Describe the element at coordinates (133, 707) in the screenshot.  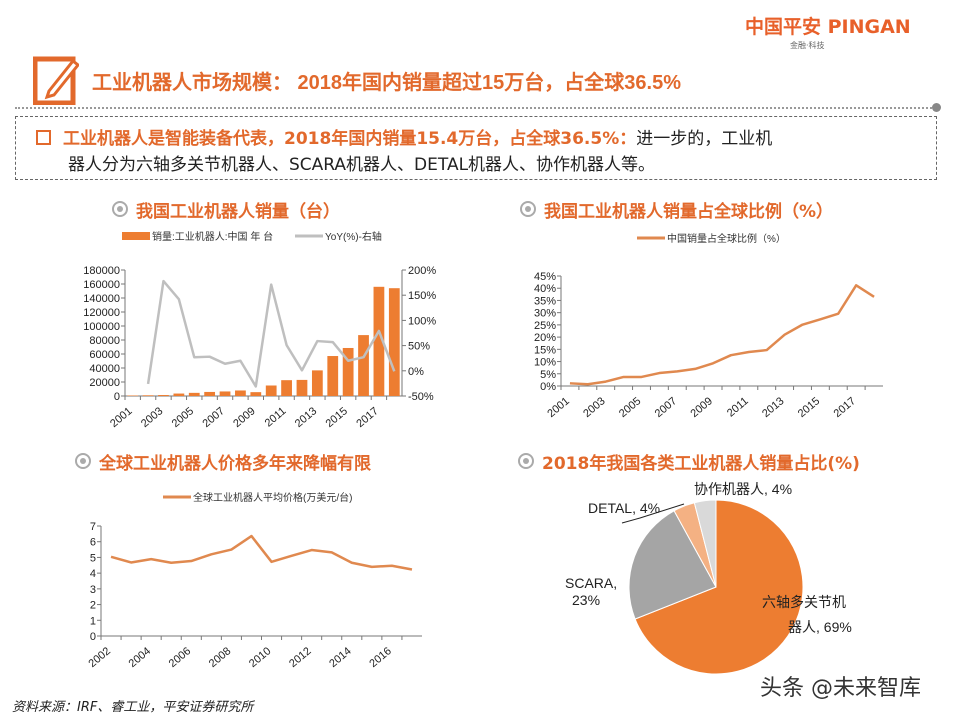
I see `source-note: 资料来源：IRF、睿工业，平安证券研究所` at that location.